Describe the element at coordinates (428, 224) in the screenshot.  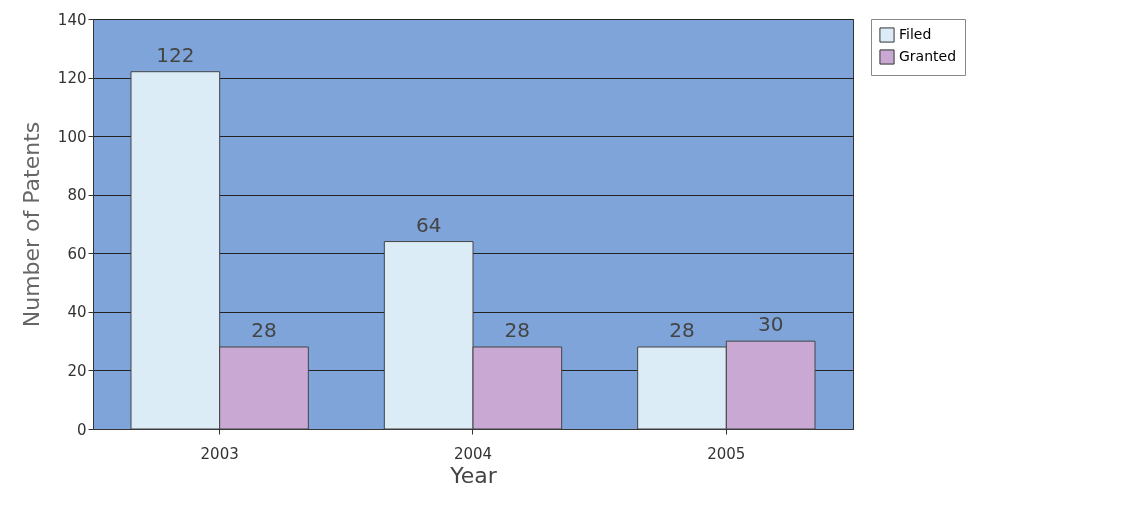
I see `data-label: 64` at that location.